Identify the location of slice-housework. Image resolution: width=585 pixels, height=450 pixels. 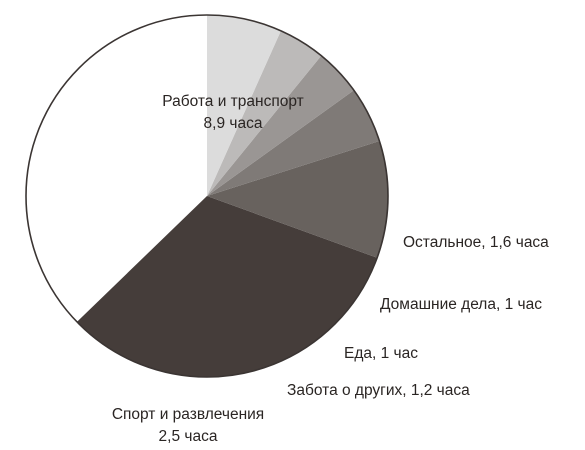
(264, 113).